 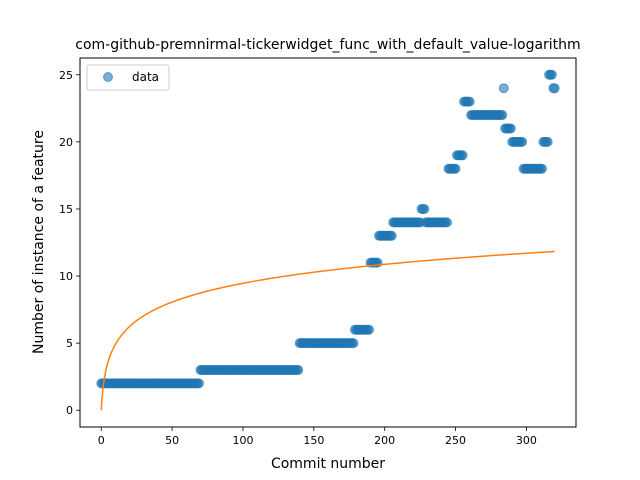 I want to click on legend-label: data, so click(x=145, y=77).